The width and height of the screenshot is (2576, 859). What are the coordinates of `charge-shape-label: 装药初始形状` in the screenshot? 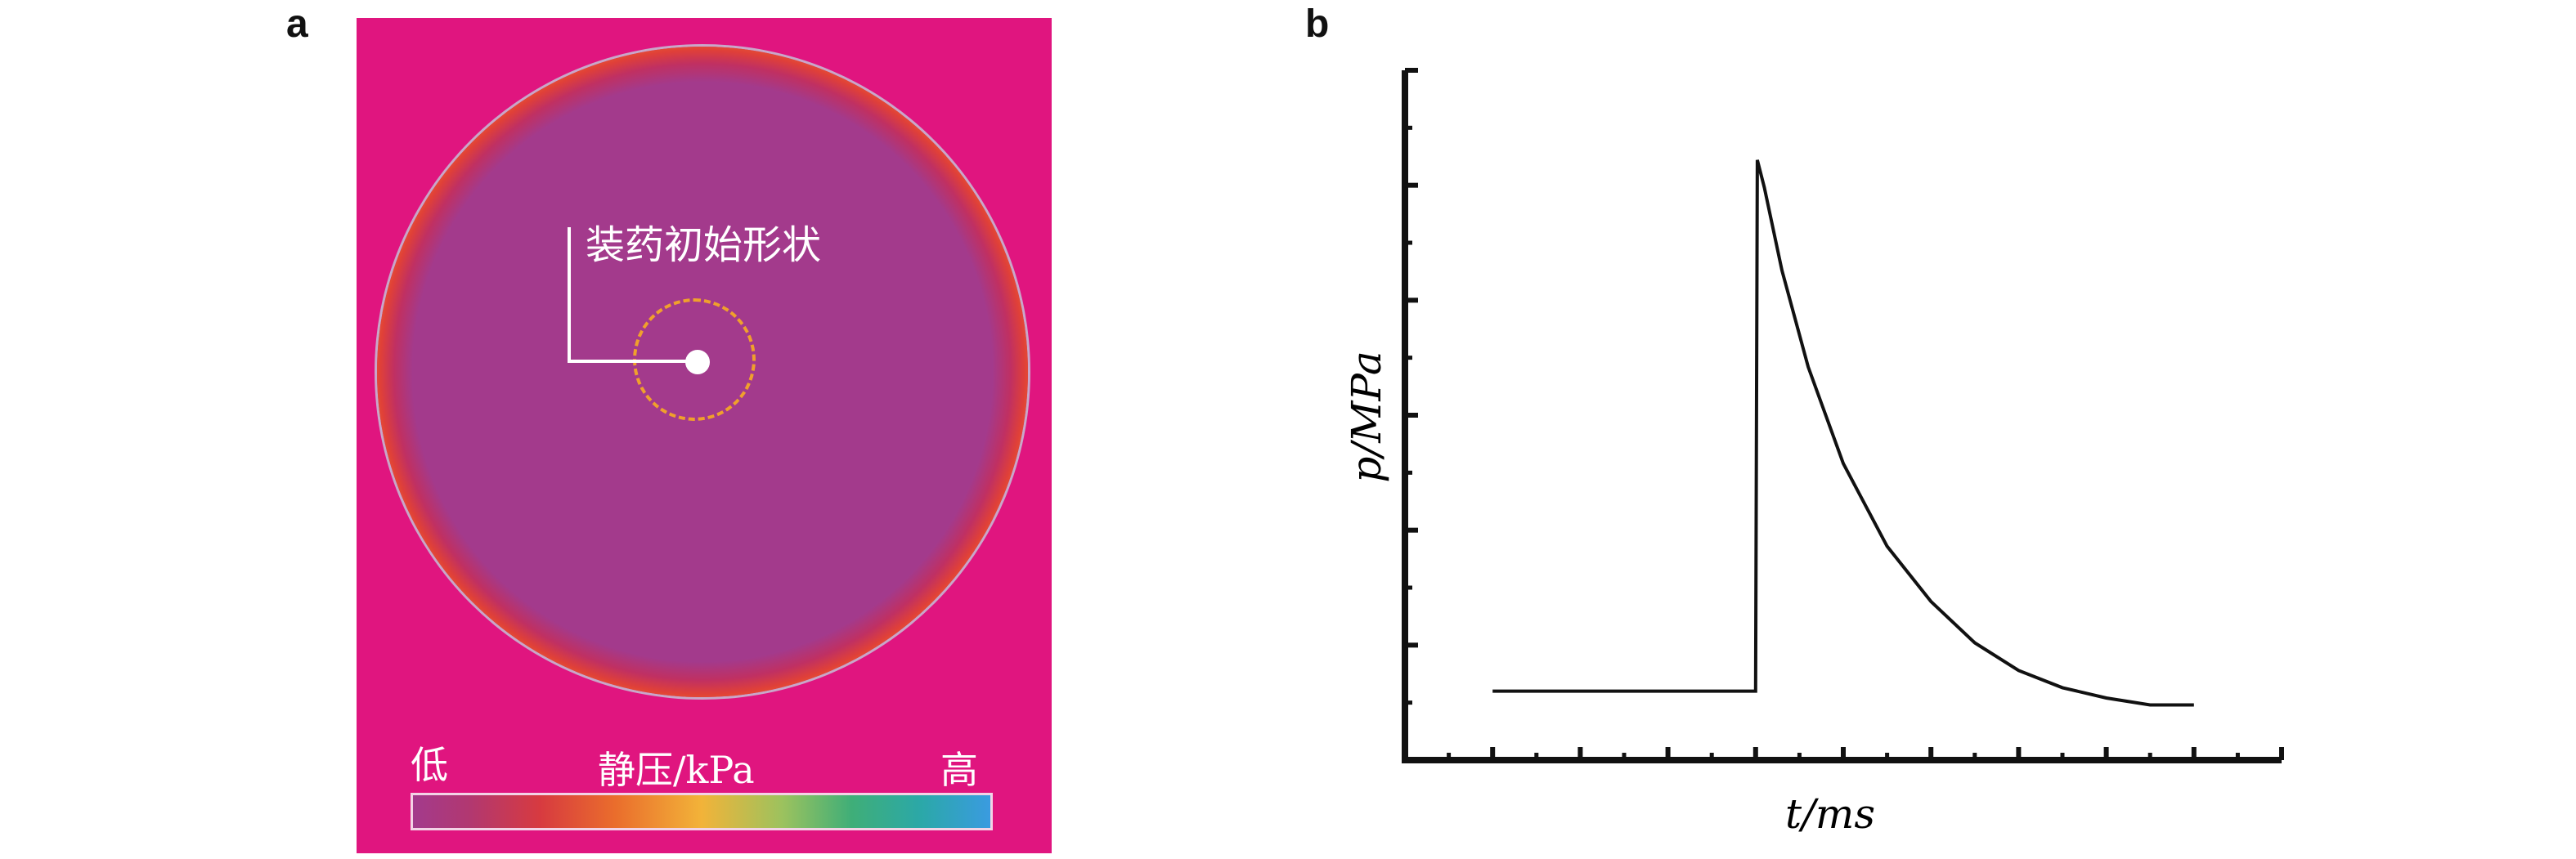 It's located at (704, 245).